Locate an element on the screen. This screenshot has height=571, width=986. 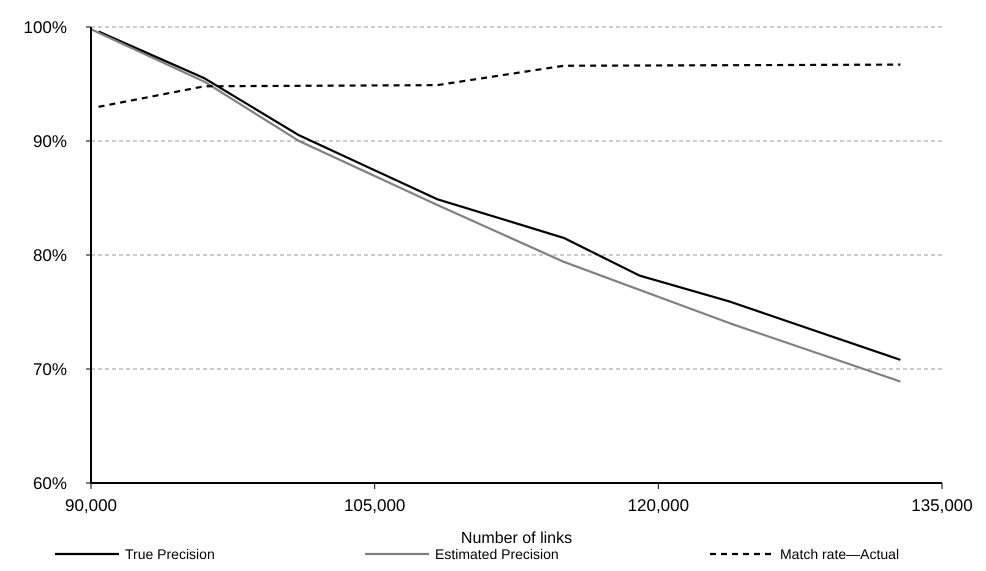
y-tick-label: 60% is located at coordinates (49, 483).